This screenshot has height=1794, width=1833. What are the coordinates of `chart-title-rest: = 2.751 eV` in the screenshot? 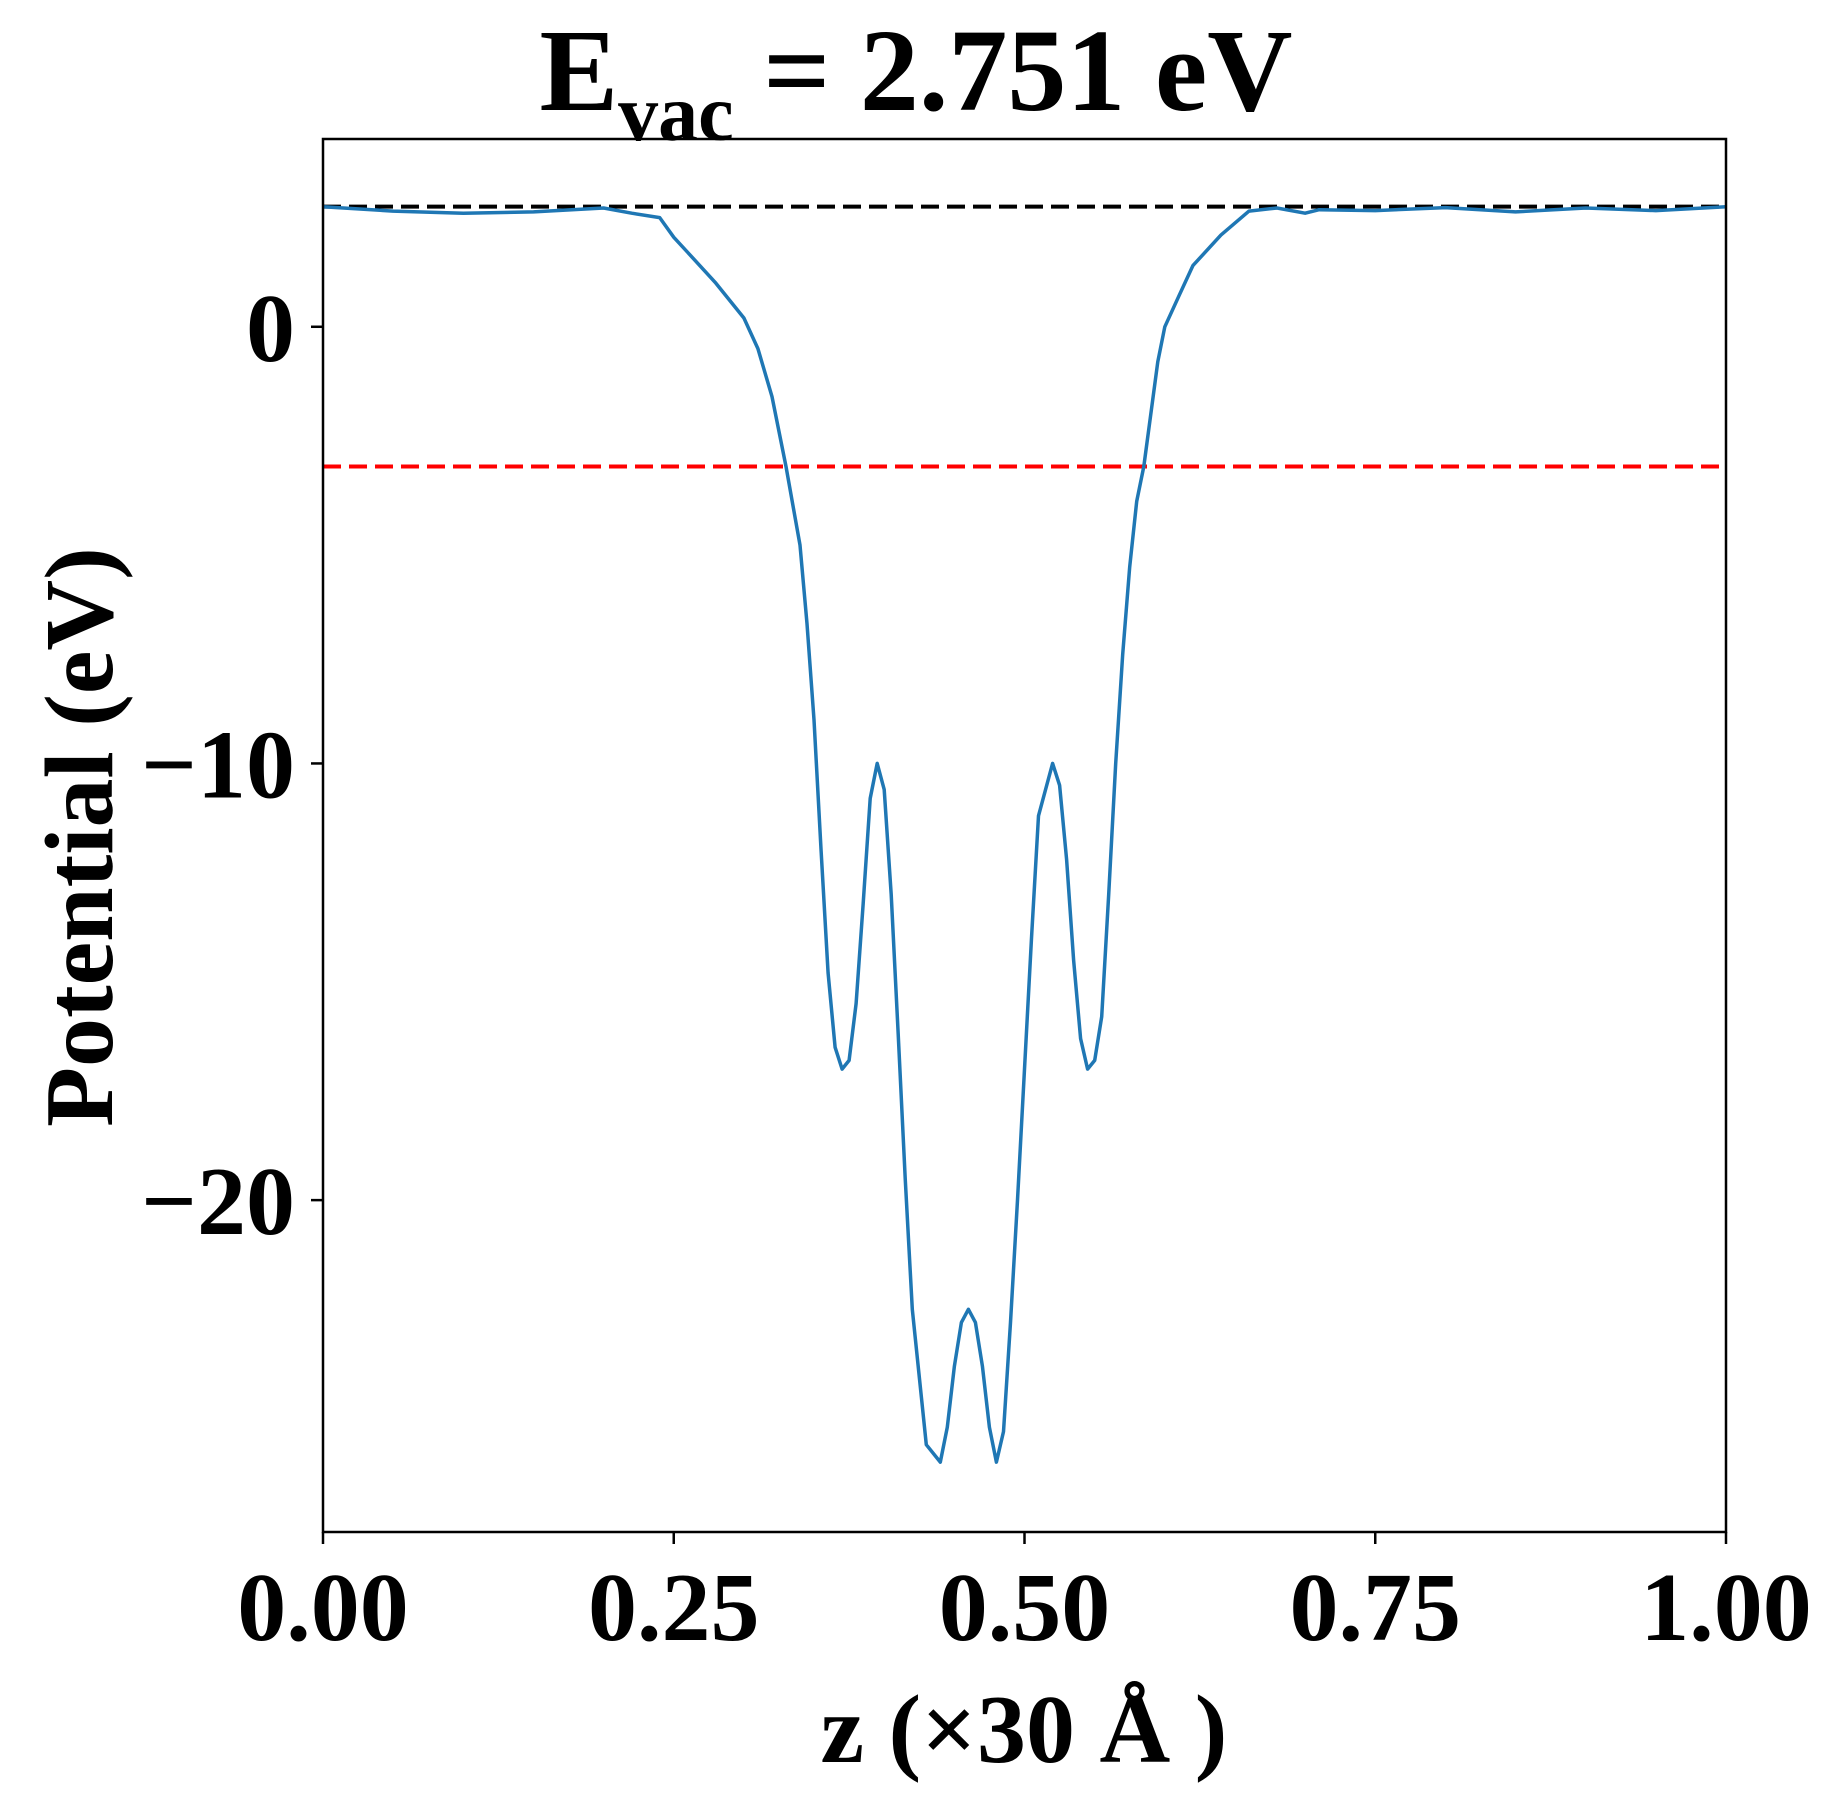 It's located at (1013, 70).